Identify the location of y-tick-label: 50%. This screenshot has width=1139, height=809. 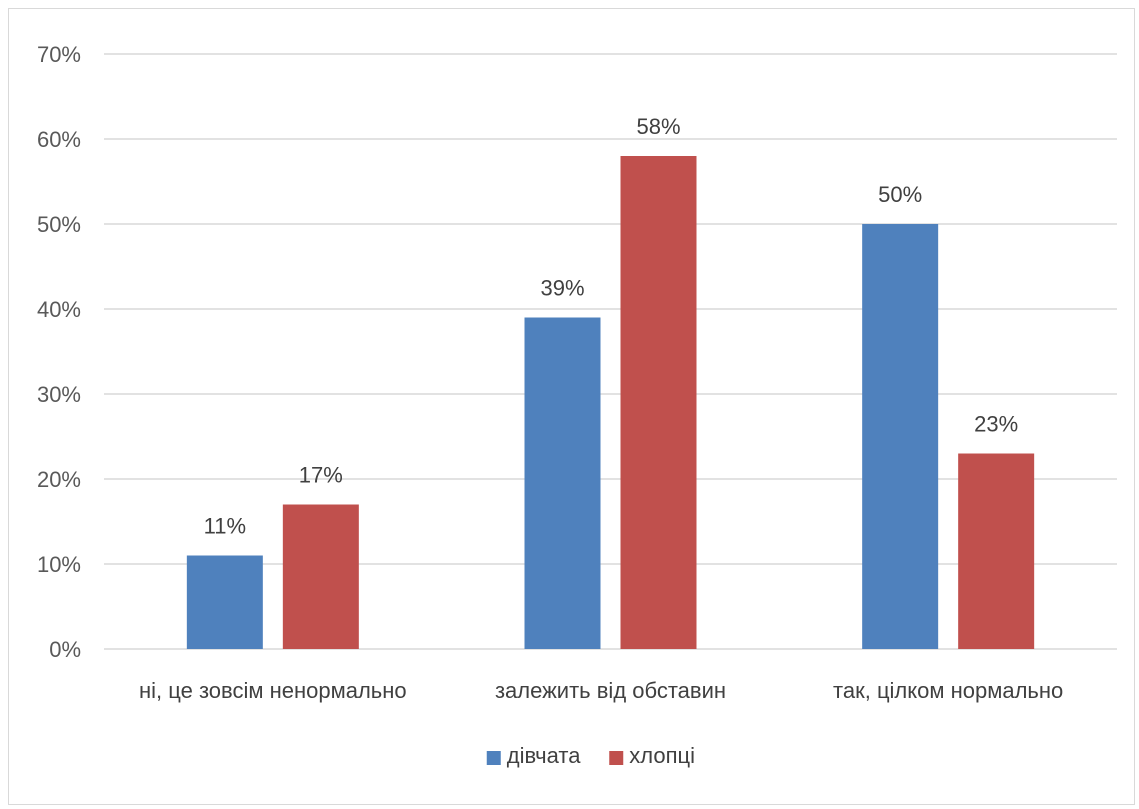
(59, 224).